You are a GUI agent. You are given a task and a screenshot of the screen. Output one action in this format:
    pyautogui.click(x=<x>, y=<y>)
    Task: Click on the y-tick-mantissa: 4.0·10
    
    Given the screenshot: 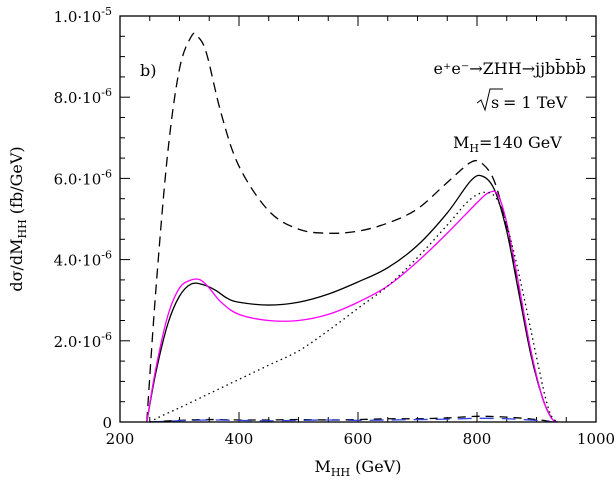 What is the action you would take?
    pyautogui.click(x=78, y=261)
    